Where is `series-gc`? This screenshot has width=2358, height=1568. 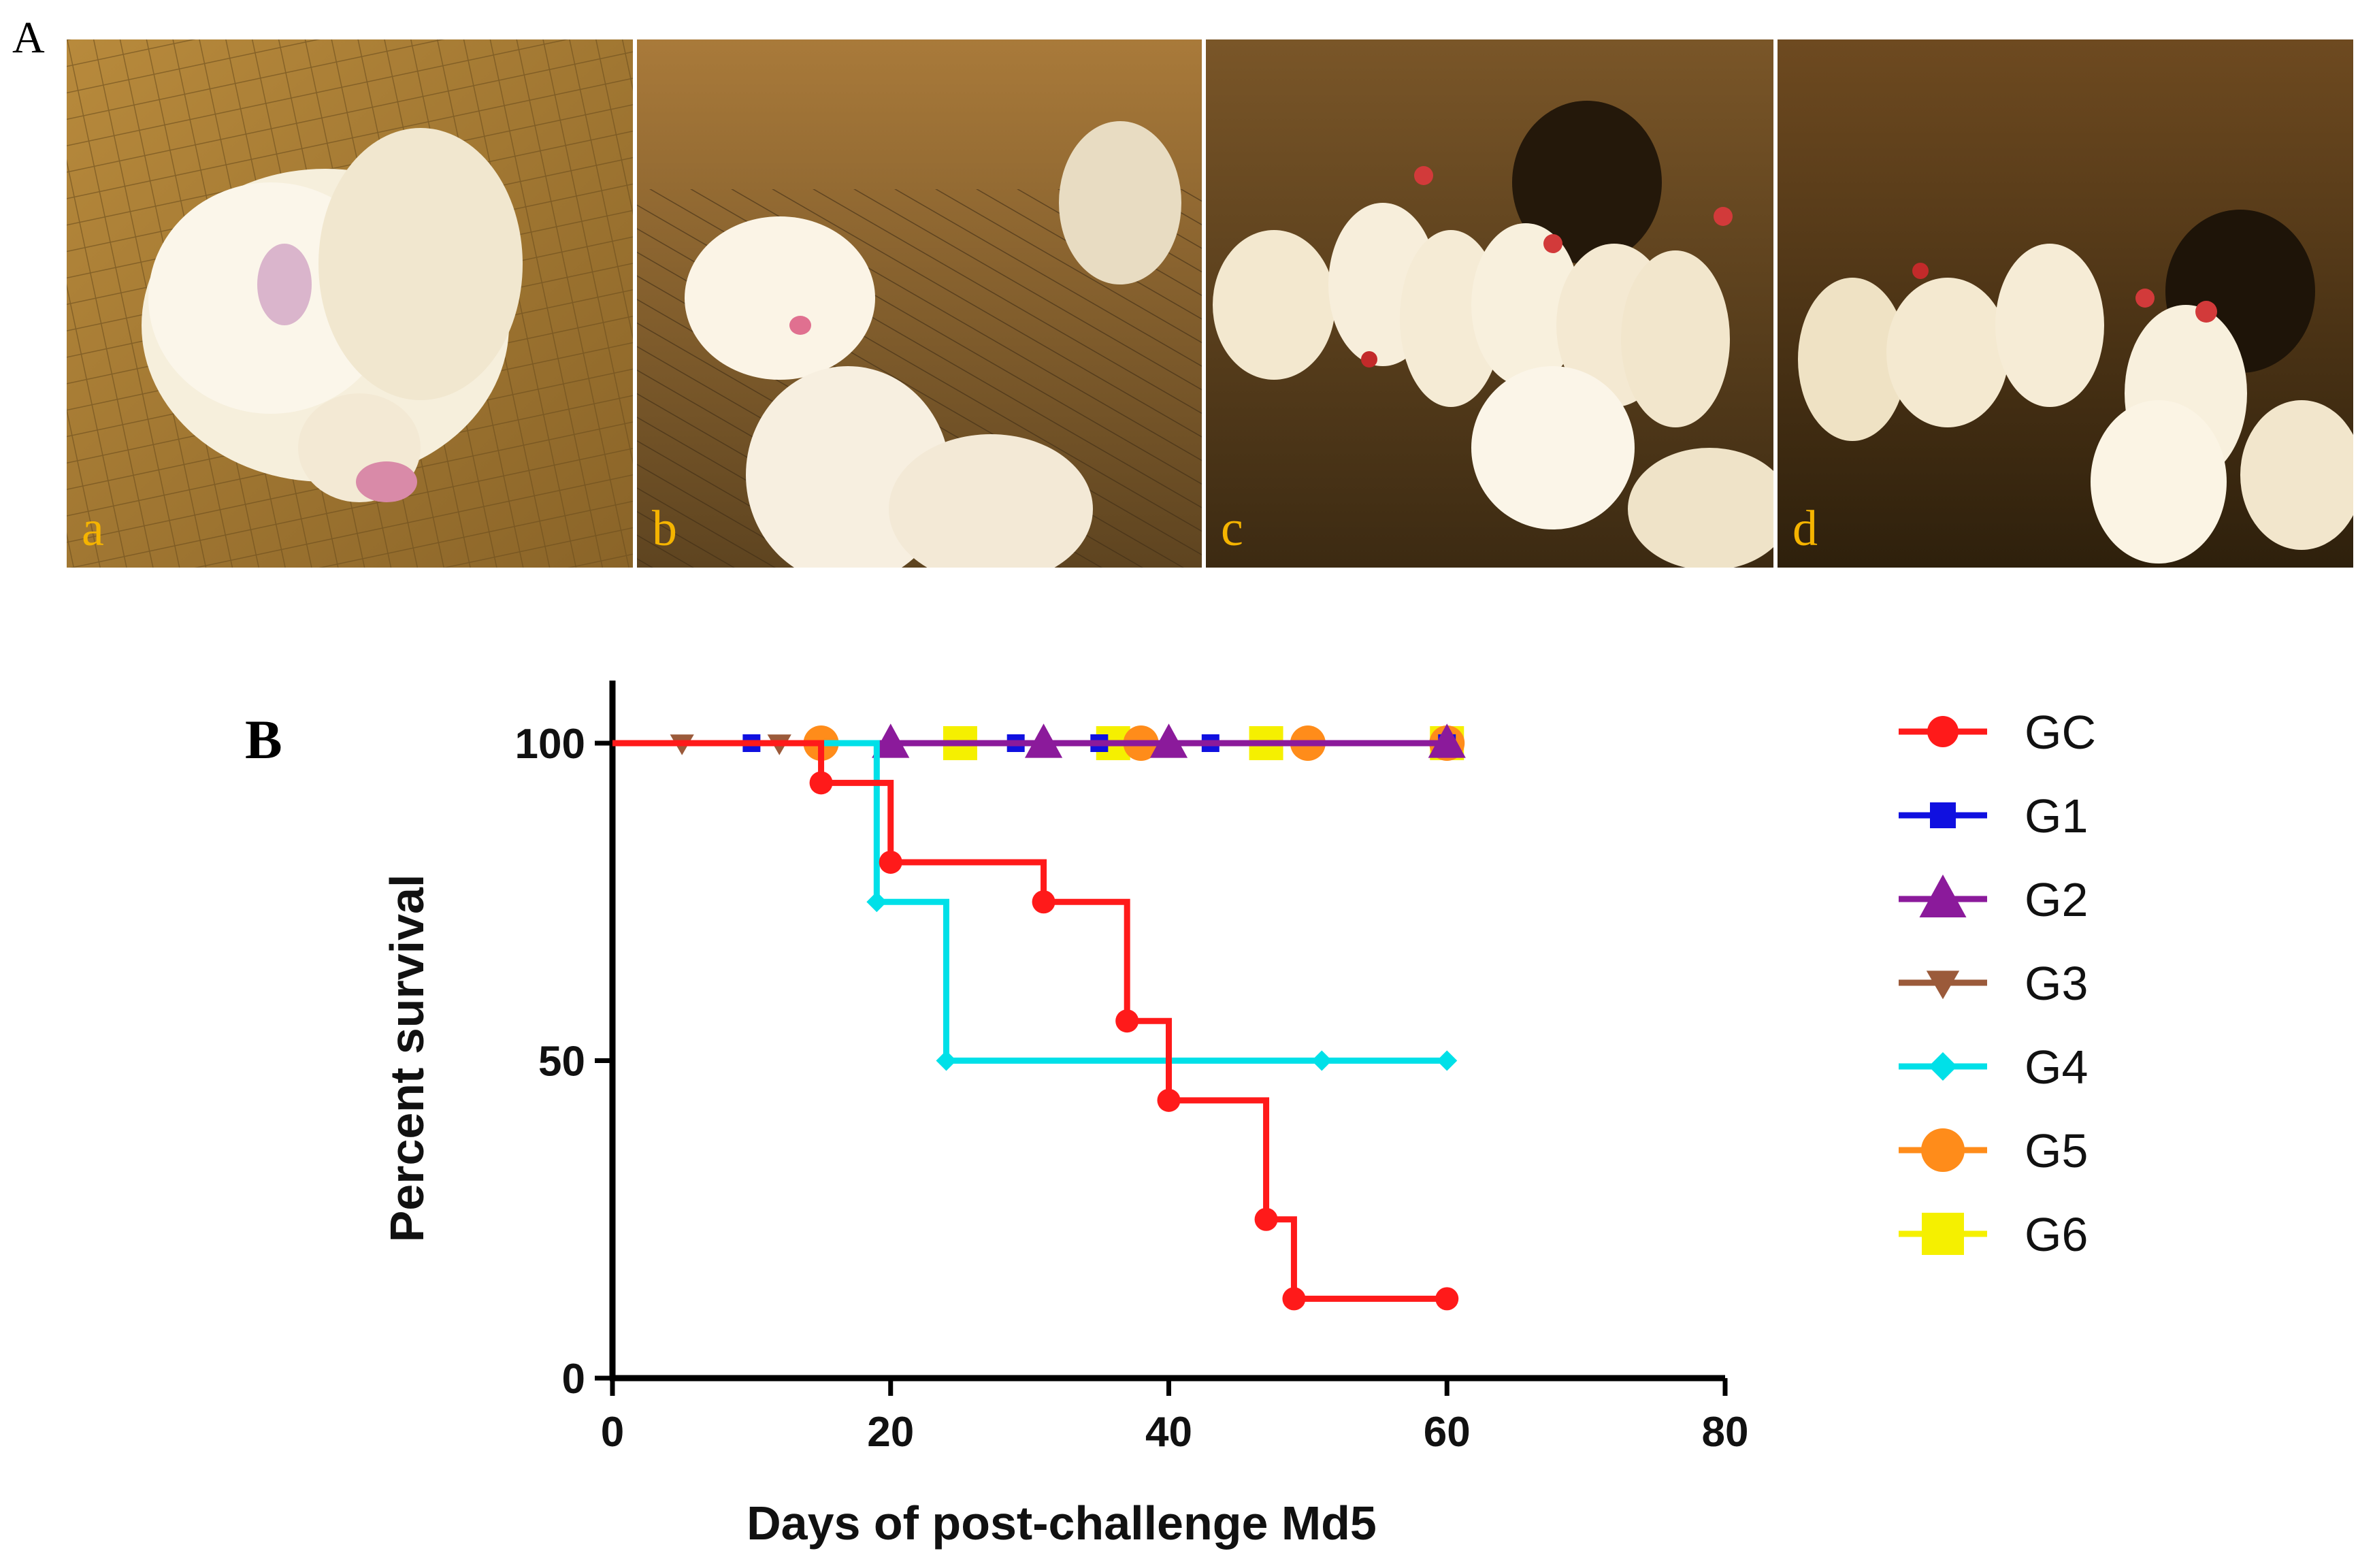
series-gc is located at coordinates (1035, 1025).